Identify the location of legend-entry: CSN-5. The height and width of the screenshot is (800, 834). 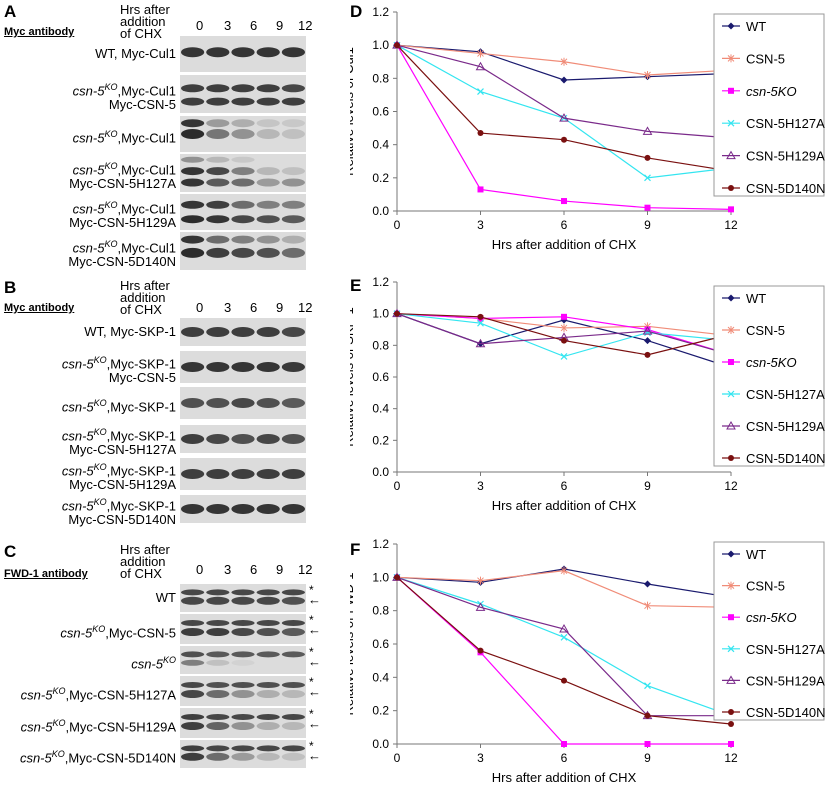
(765, 586).